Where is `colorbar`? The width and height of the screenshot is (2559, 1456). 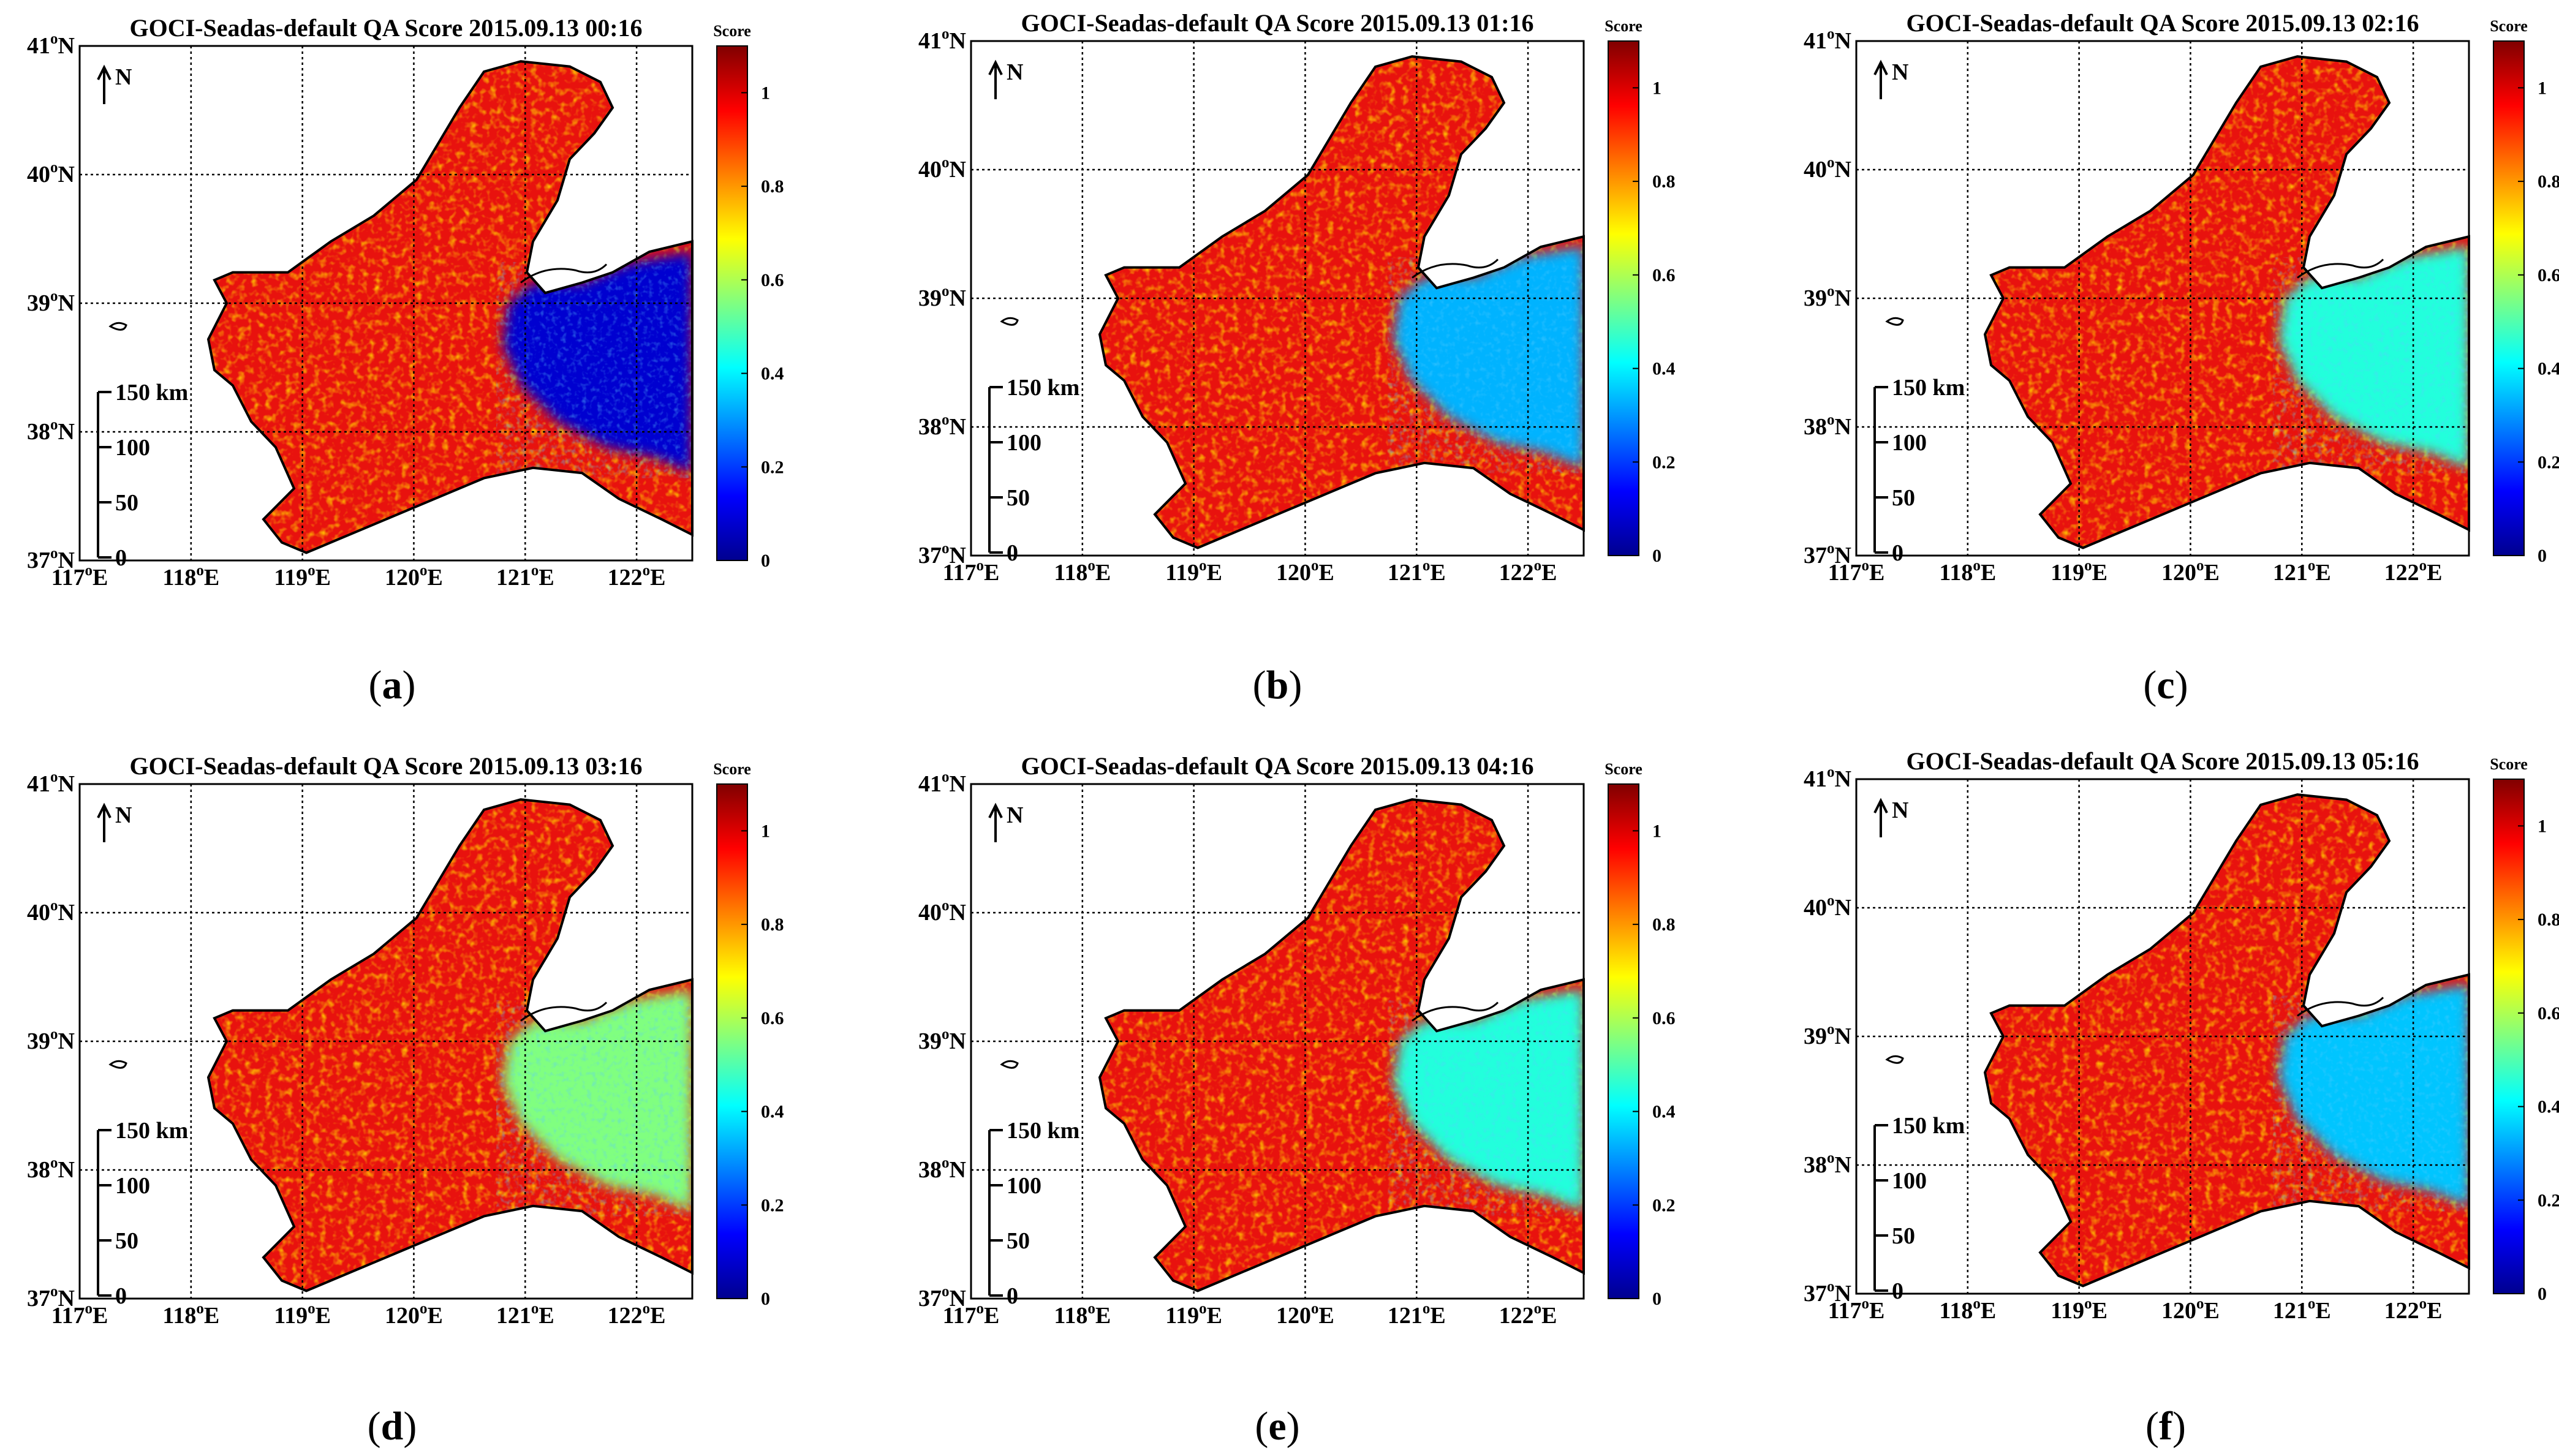
colorbar is located at coordinates (1623, 298).